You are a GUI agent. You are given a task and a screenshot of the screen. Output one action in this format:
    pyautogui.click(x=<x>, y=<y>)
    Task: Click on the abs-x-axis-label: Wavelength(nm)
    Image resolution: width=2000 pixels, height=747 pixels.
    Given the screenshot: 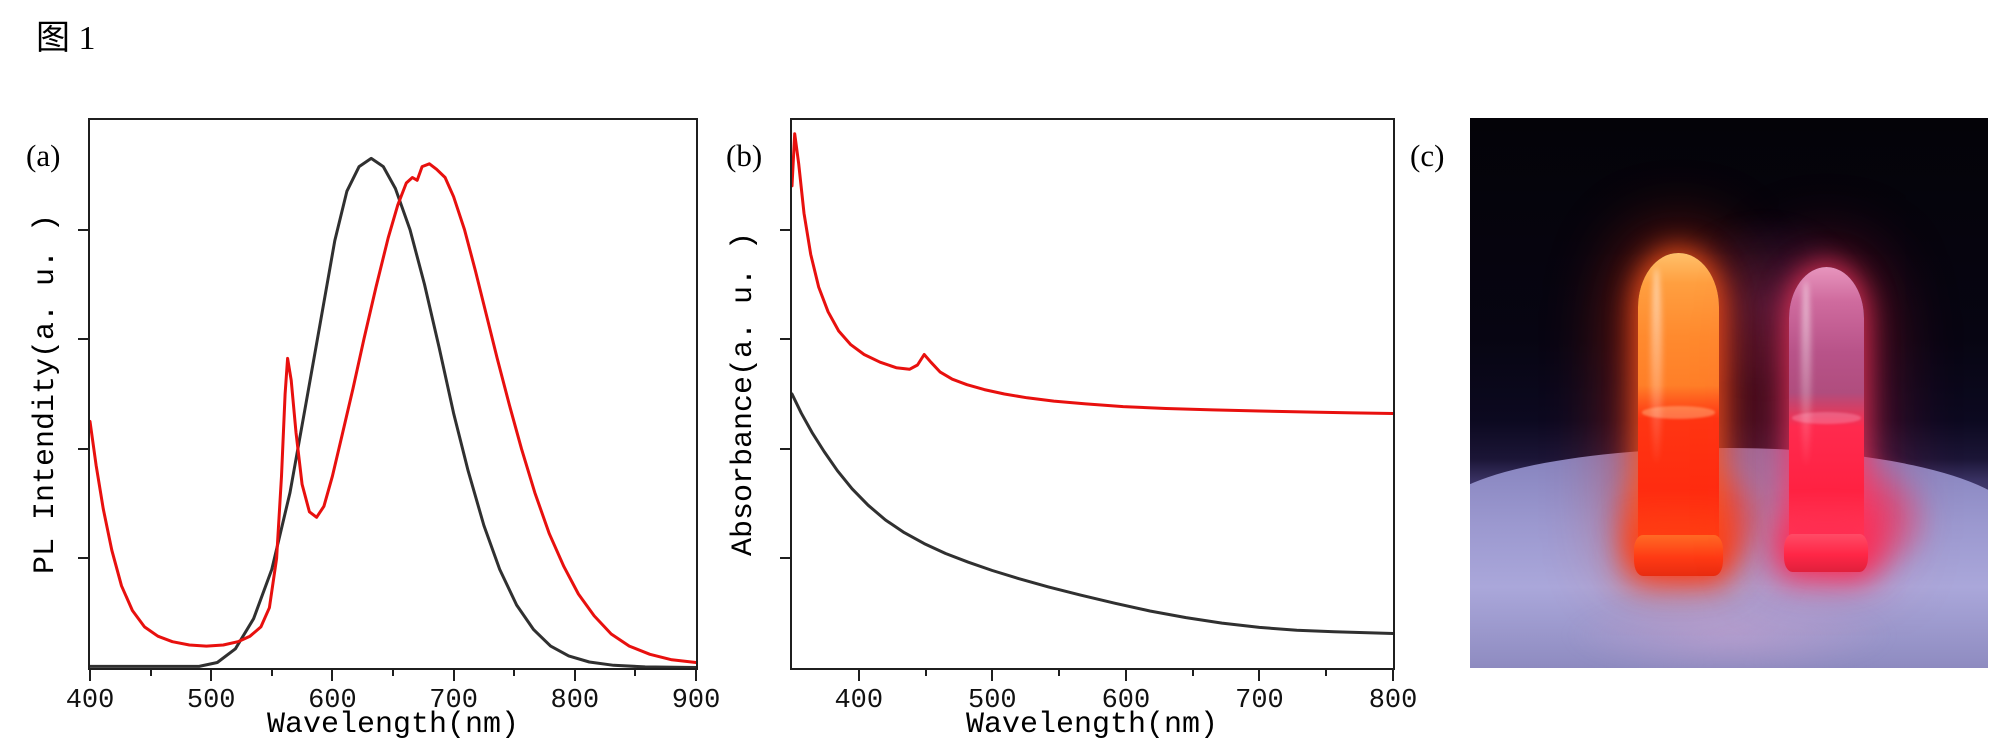 What is the action you would take?
    pyautogui.click(x=1092, y=725)
    